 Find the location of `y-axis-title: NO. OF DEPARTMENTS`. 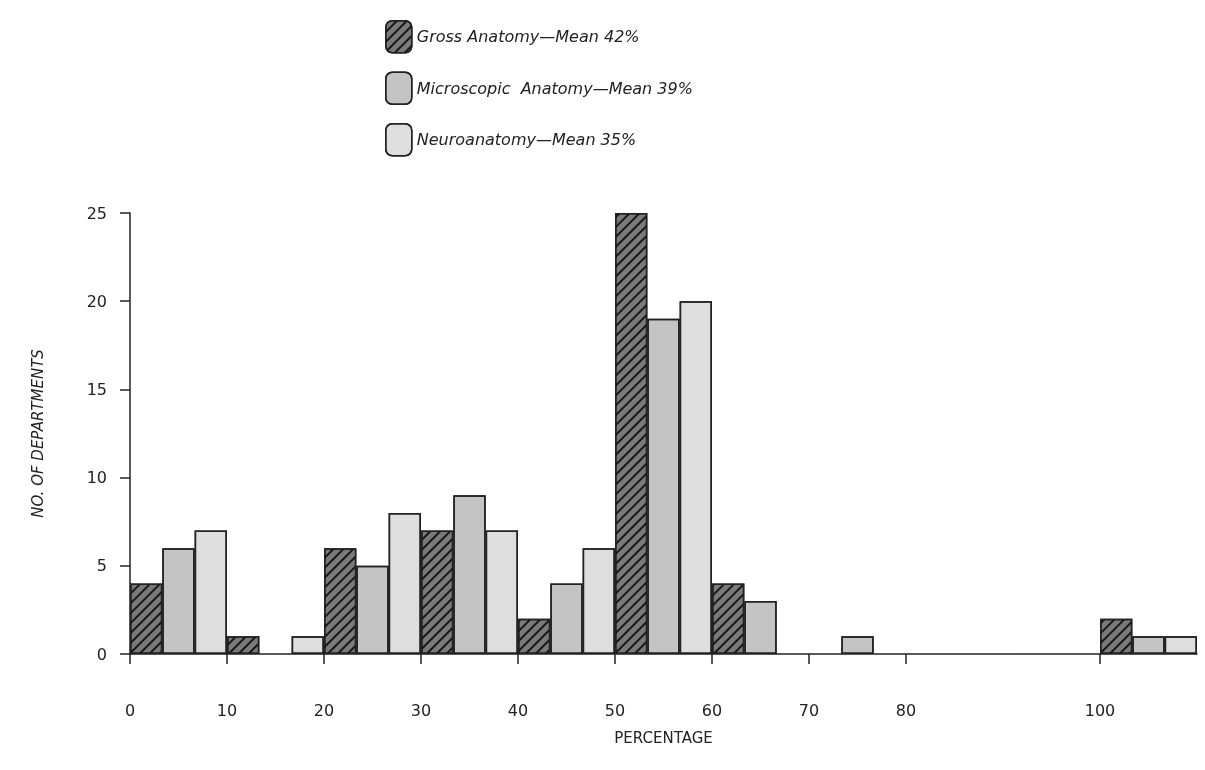

y-axis-title: NO. OF DEPARTMENTS is located at coordinates (37, 433).